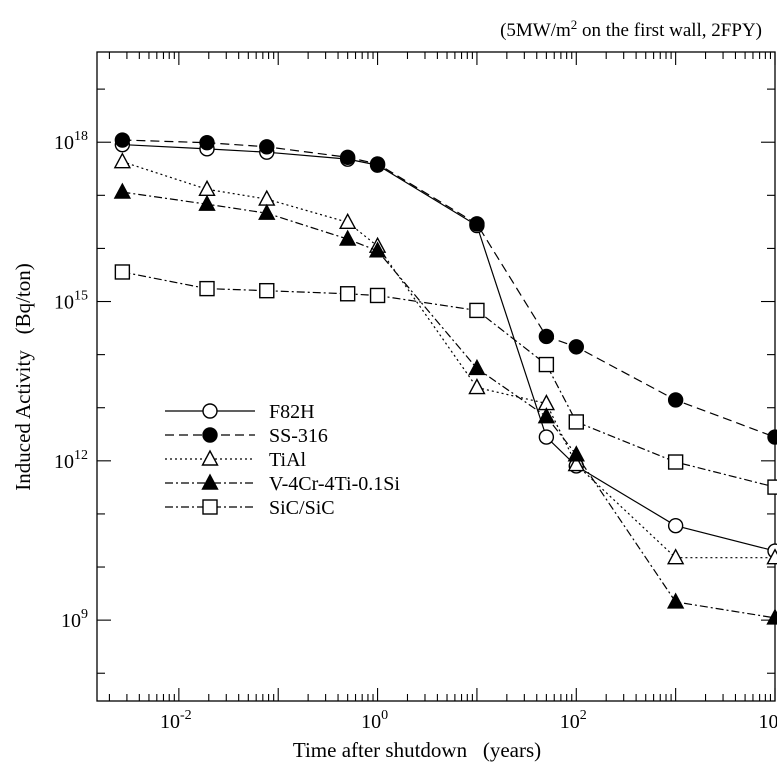  Describe the element at coordinates (334, 484) in the screenshot. I see `legend-label: V-4Cr-4Ti-0.1Si` at that location.